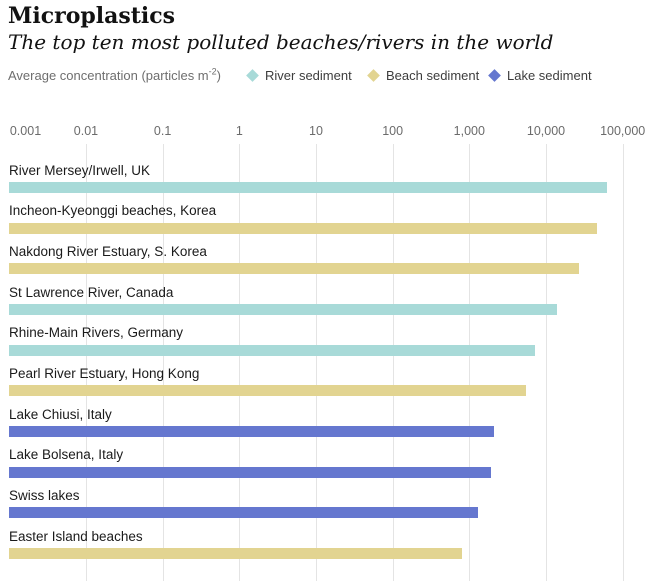  Describe the element at coordinates (433, 75) in the screenshot. I see `legend-label: Beach sediment` at that location.